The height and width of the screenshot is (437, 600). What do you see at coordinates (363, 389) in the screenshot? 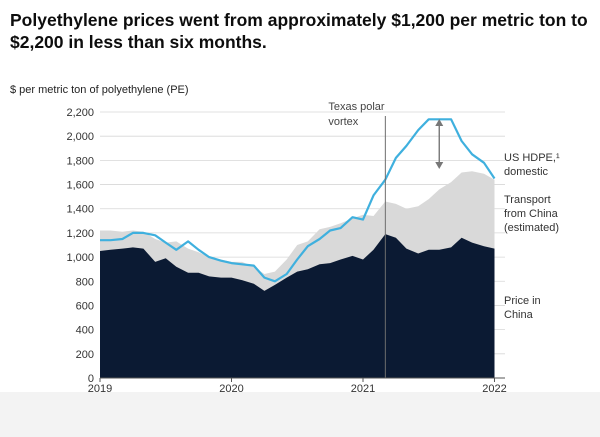
I see `x-tick-label: 2021` at bounding box center [363, 389].